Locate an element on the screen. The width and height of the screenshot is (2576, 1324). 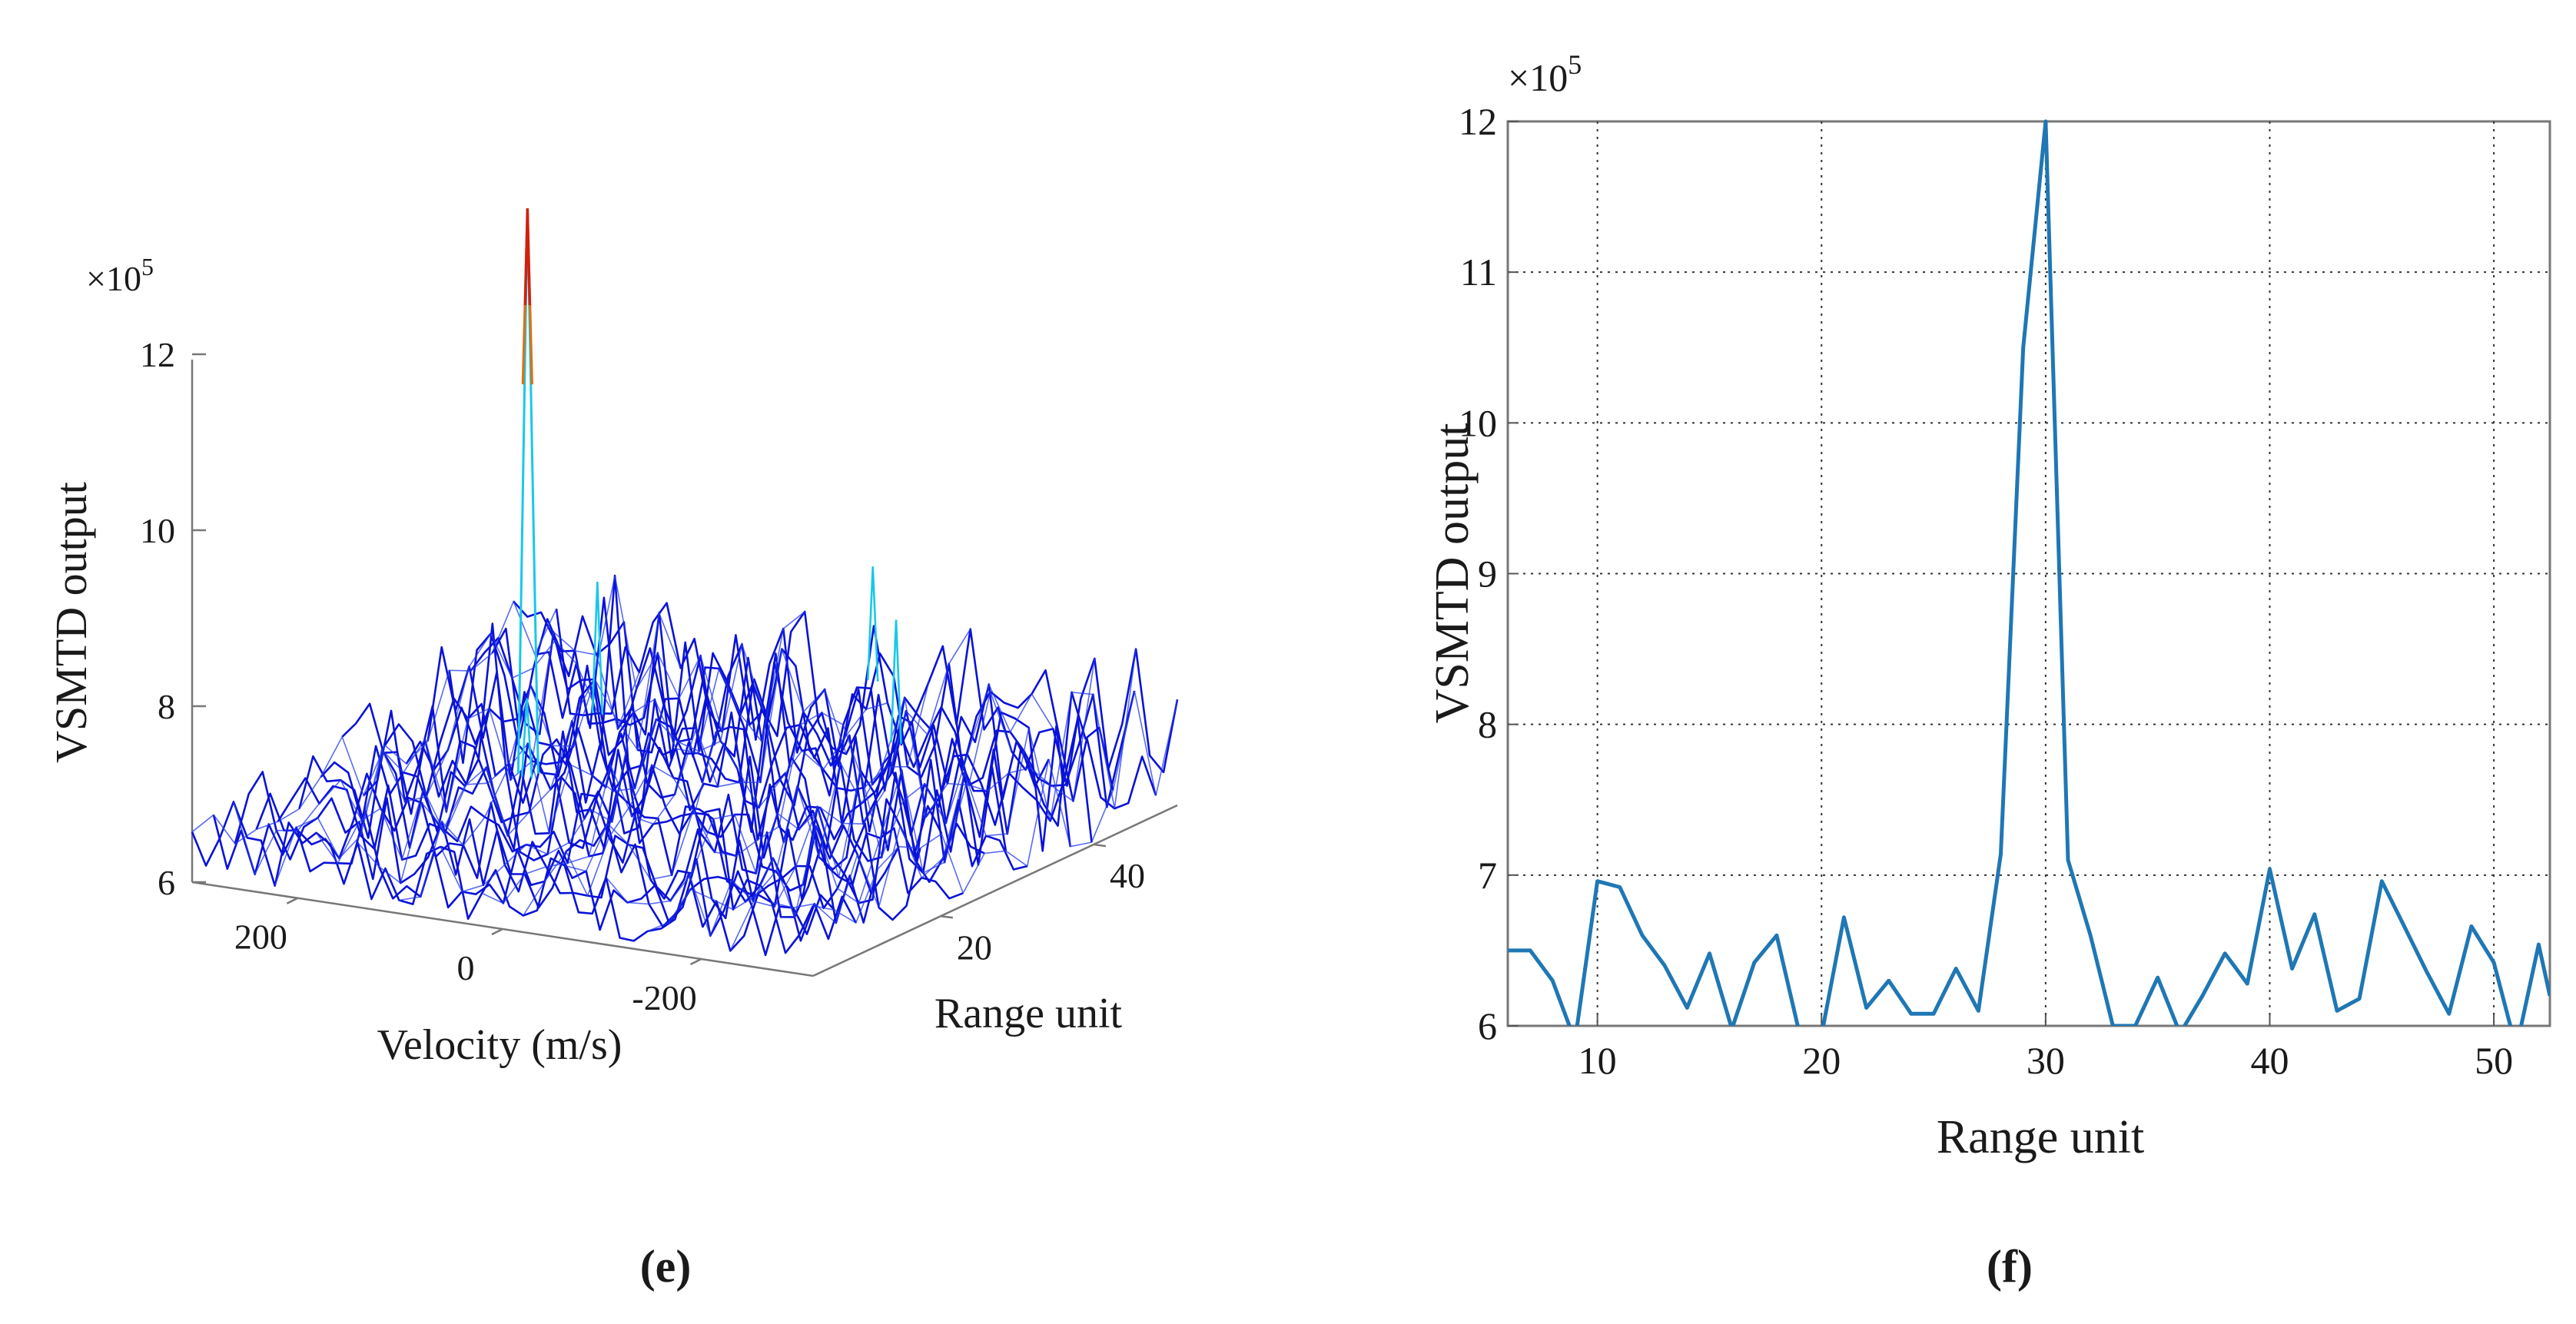
e-z-ticks: 6 8 10 12 is located at coordinates (173, 618).